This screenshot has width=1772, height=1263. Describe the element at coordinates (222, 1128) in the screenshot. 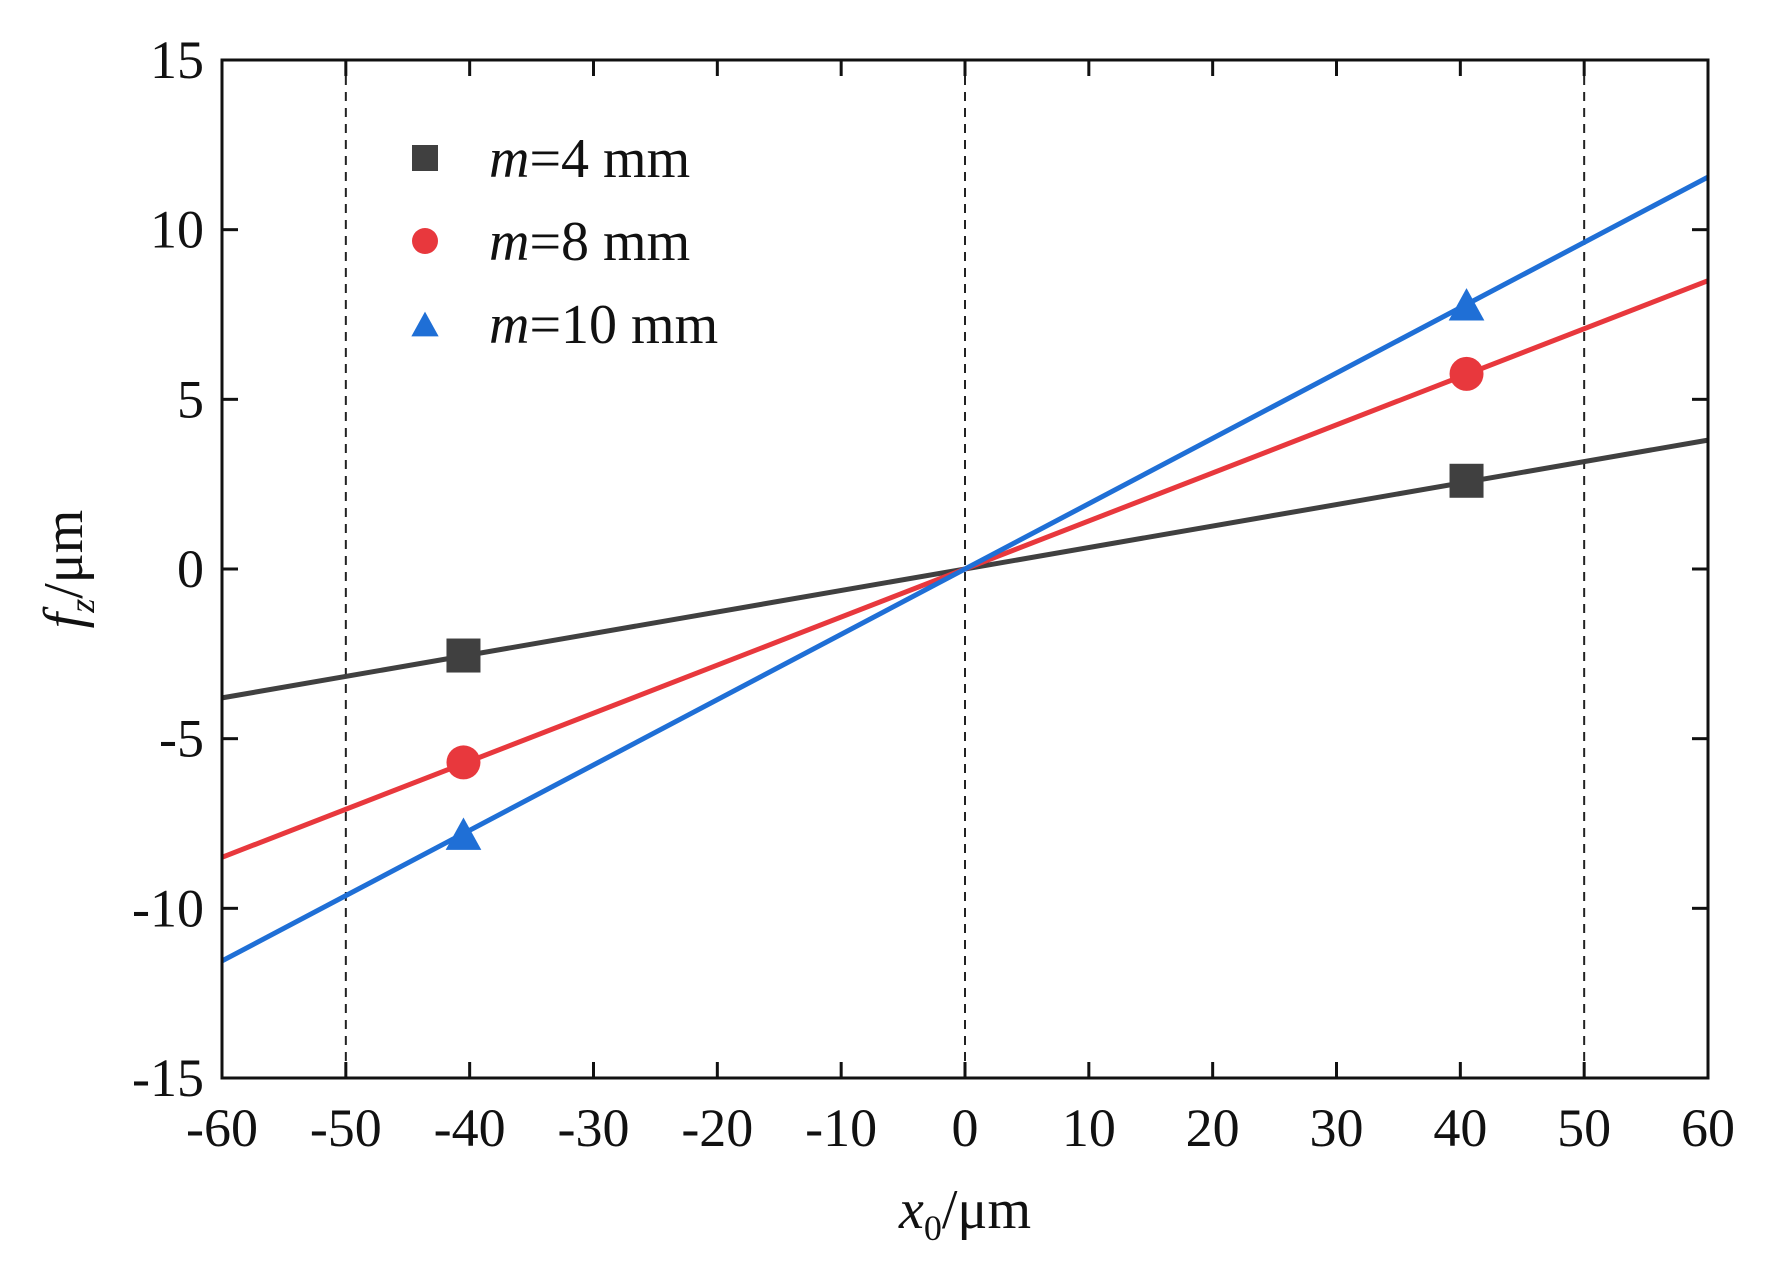

I see `x-tick-label: -60` at that location.